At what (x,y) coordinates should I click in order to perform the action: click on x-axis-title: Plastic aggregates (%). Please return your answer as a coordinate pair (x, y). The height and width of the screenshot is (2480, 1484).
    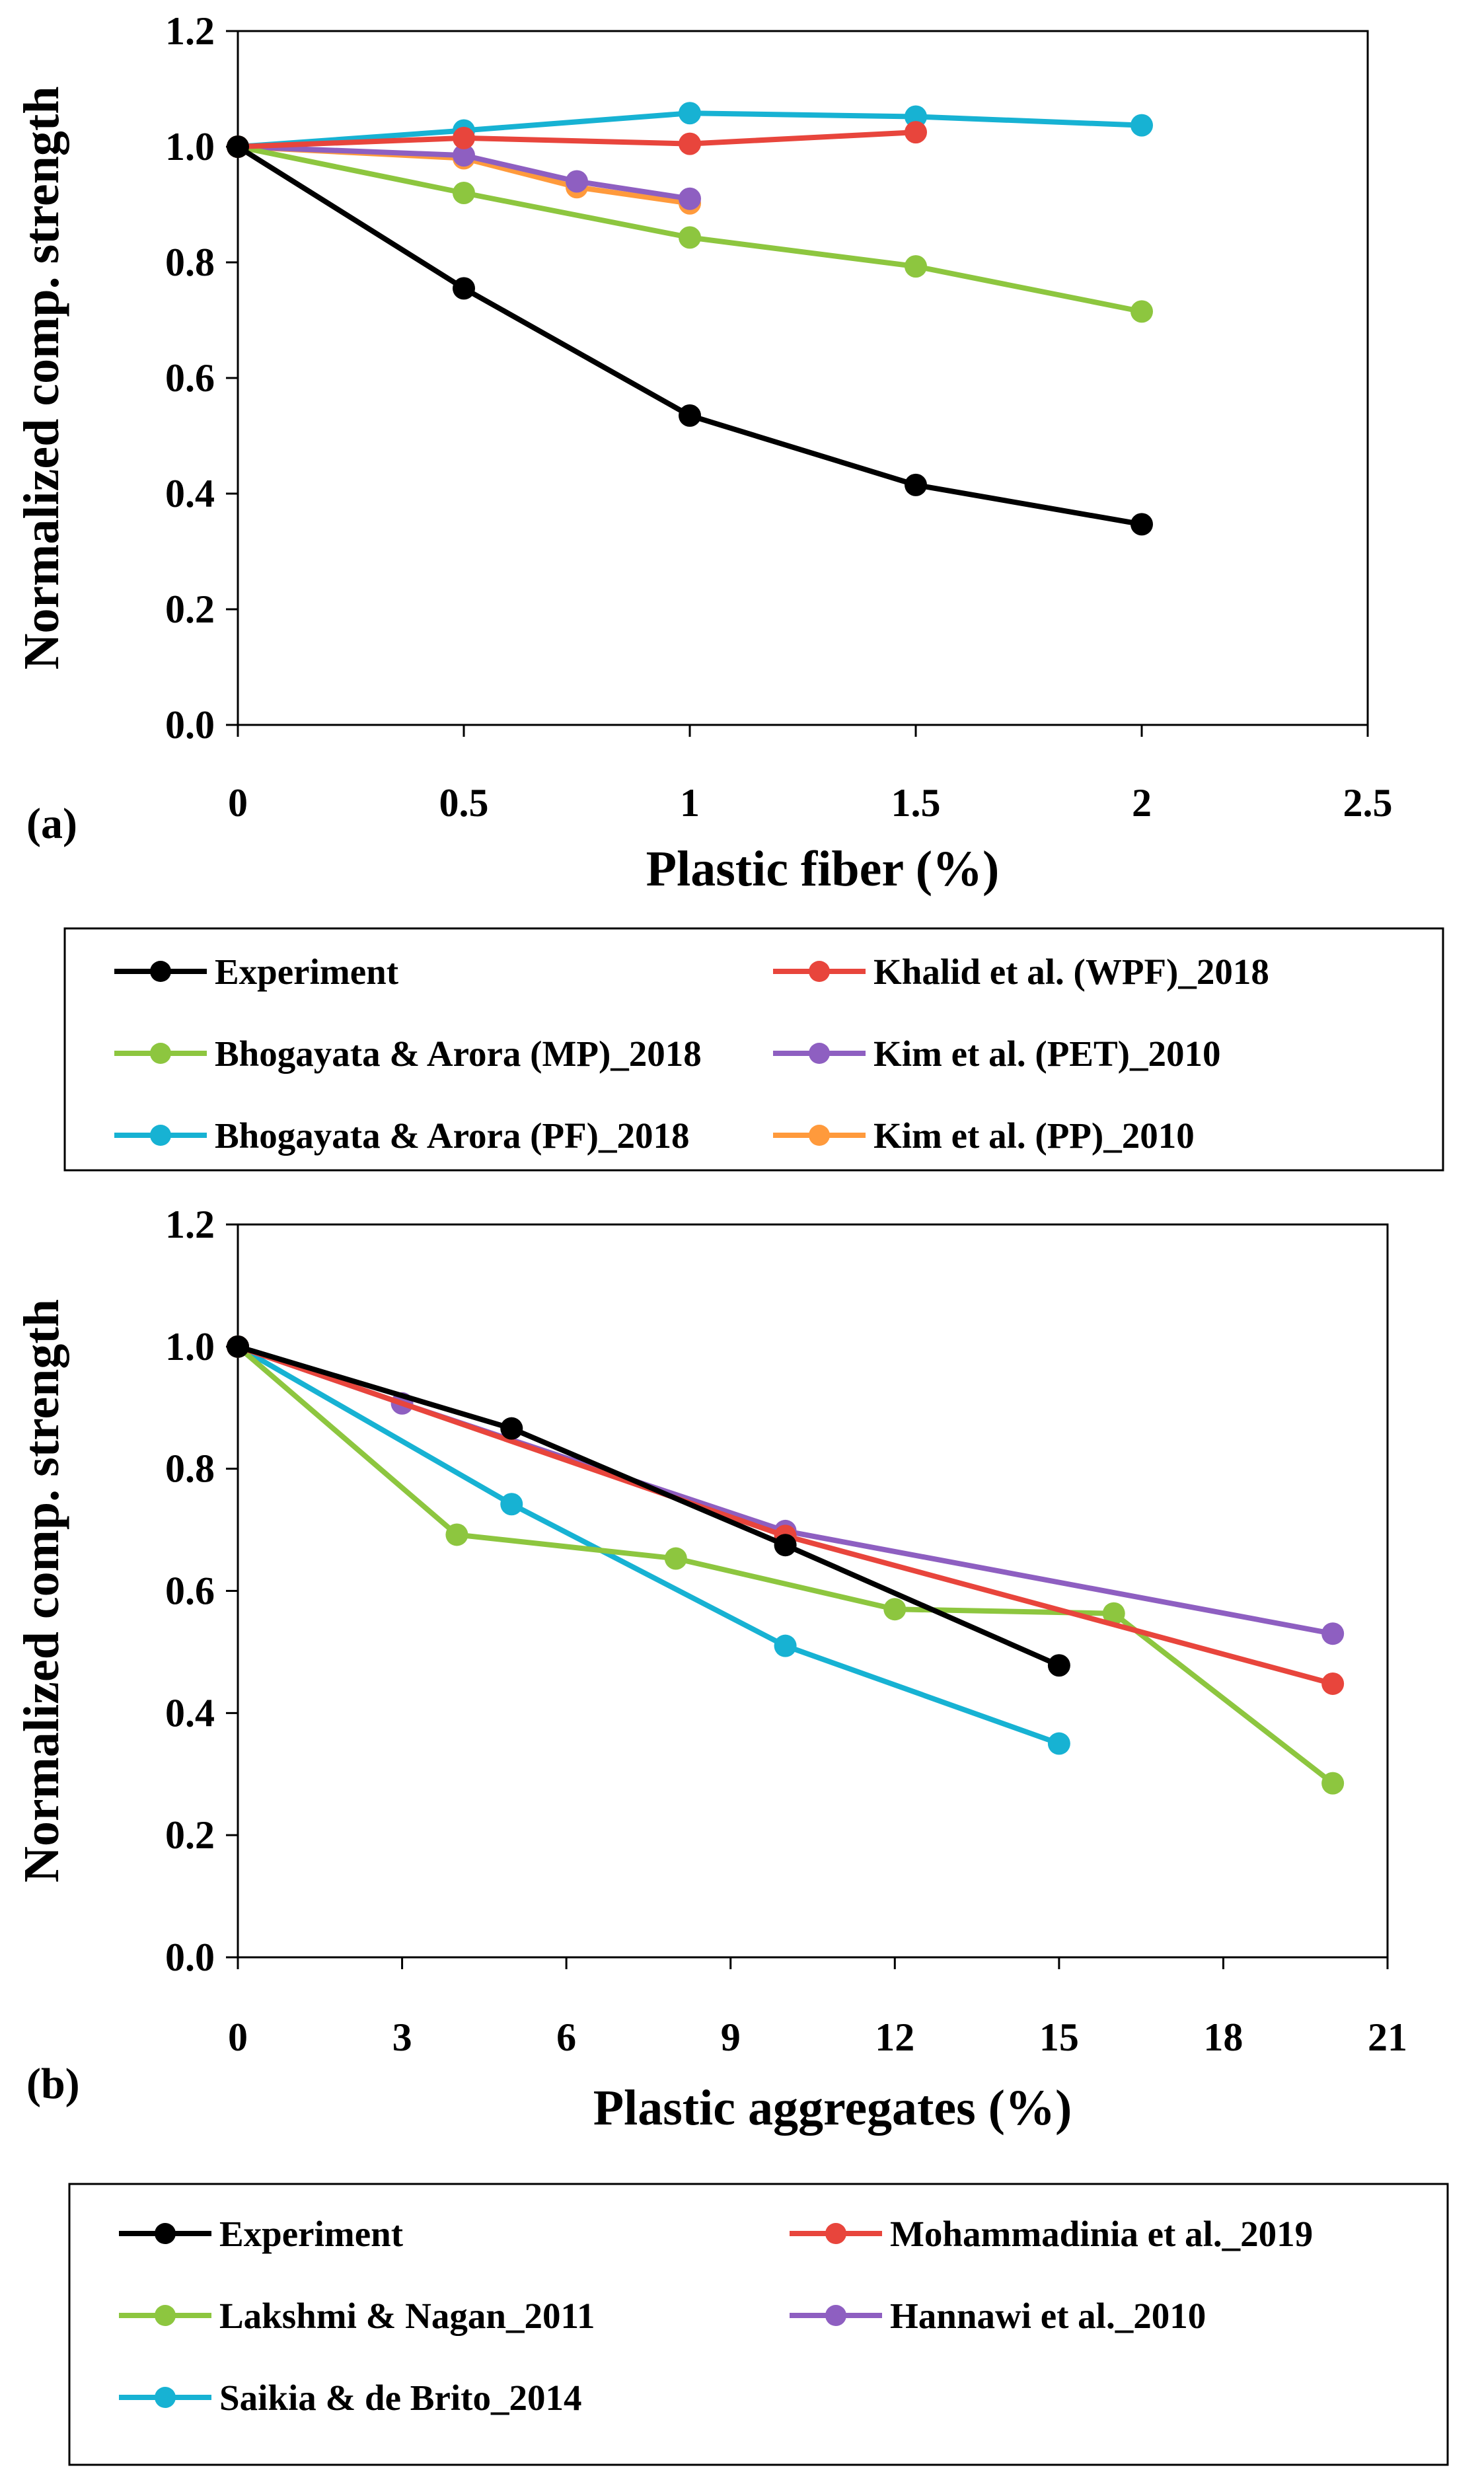
    Looking at the image, I should click on (832, 2108).